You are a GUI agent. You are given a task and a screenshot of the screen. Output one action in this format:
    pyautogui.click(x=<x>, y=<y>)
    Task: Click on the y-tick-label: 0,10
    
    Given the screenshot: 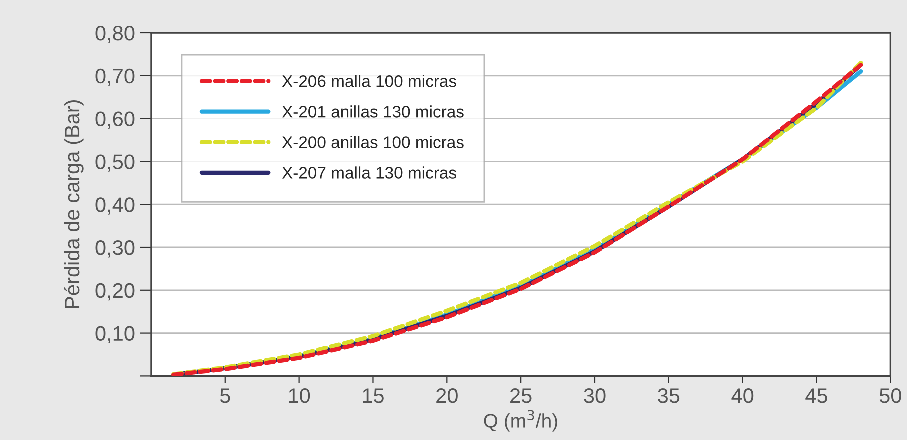 What is the action you would take?
    pyautogui.click(x=115, y=335)
    